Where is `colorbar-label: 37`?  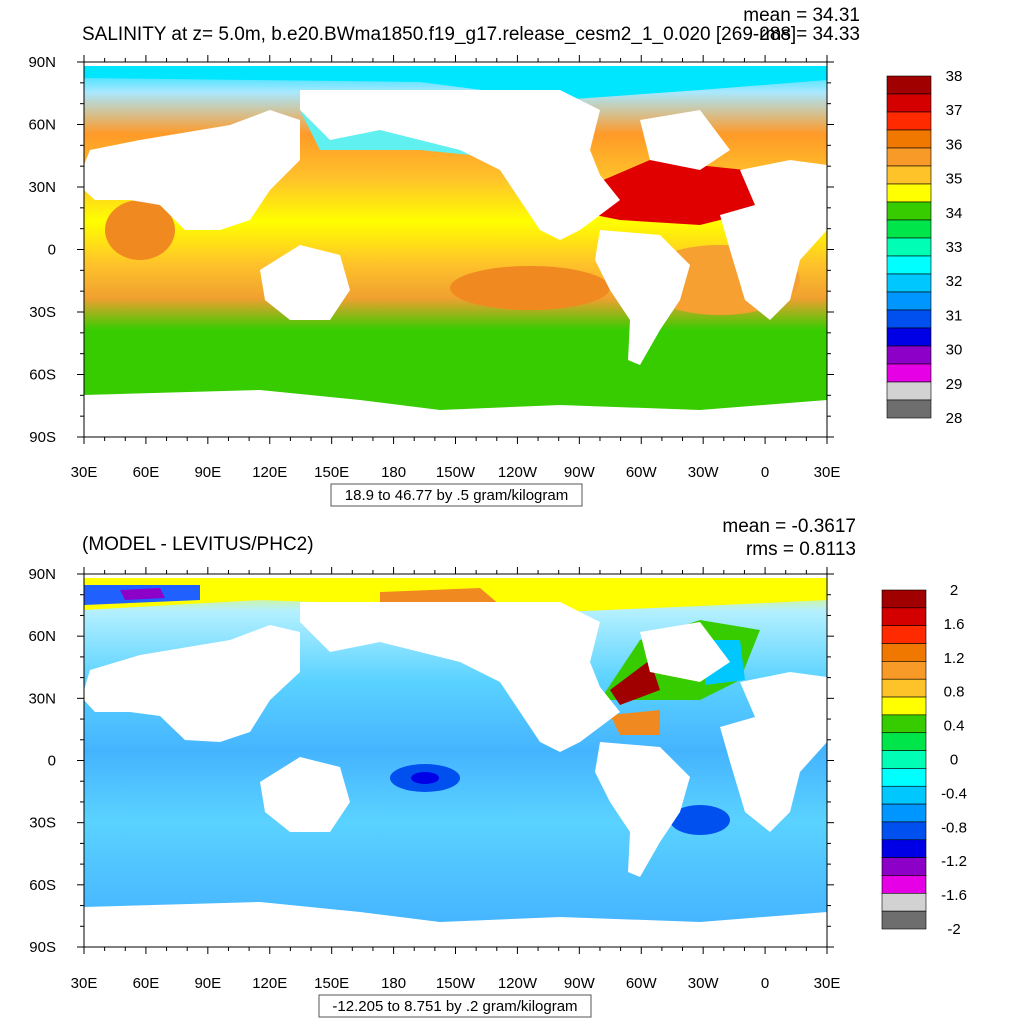
colorbar-label: 37 is located at coordinates (954, 110).